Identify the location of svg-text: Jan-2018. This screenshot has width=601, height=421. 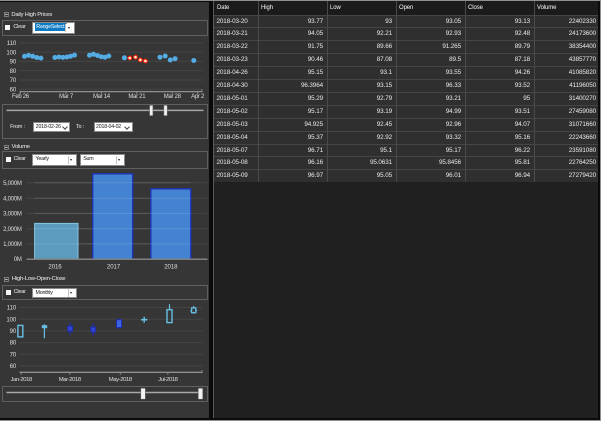
(22, 380).